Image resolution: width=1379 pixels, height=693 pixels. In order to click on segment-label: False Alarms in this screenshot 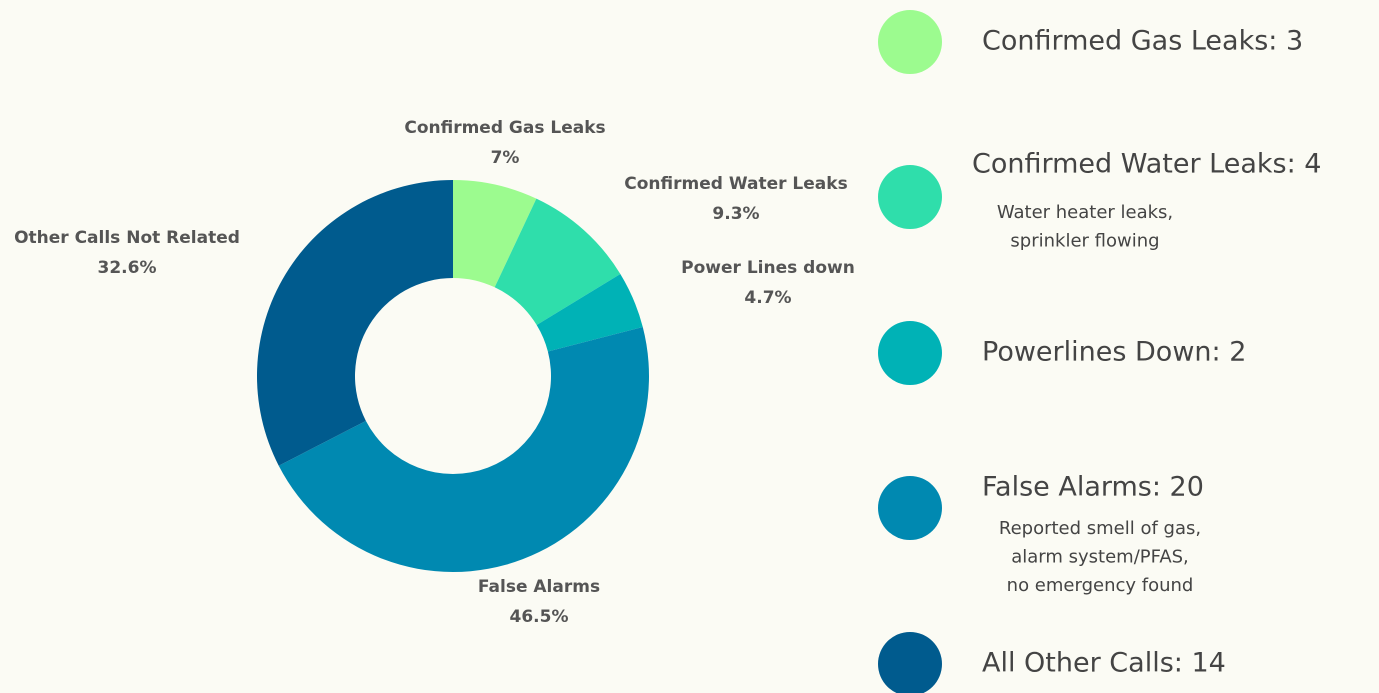, I will do `click(539, 587)`.